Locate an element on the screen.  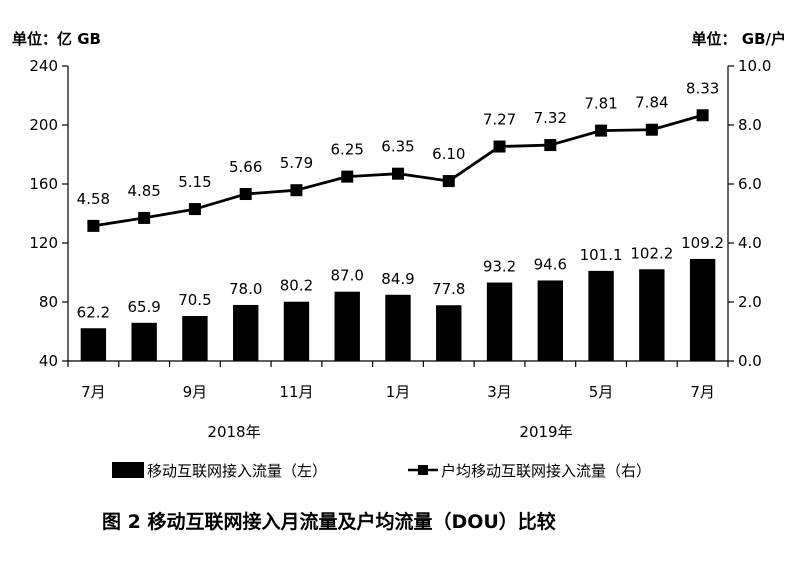
x-tick-label: 3月 is located at coordinates (499, 392).